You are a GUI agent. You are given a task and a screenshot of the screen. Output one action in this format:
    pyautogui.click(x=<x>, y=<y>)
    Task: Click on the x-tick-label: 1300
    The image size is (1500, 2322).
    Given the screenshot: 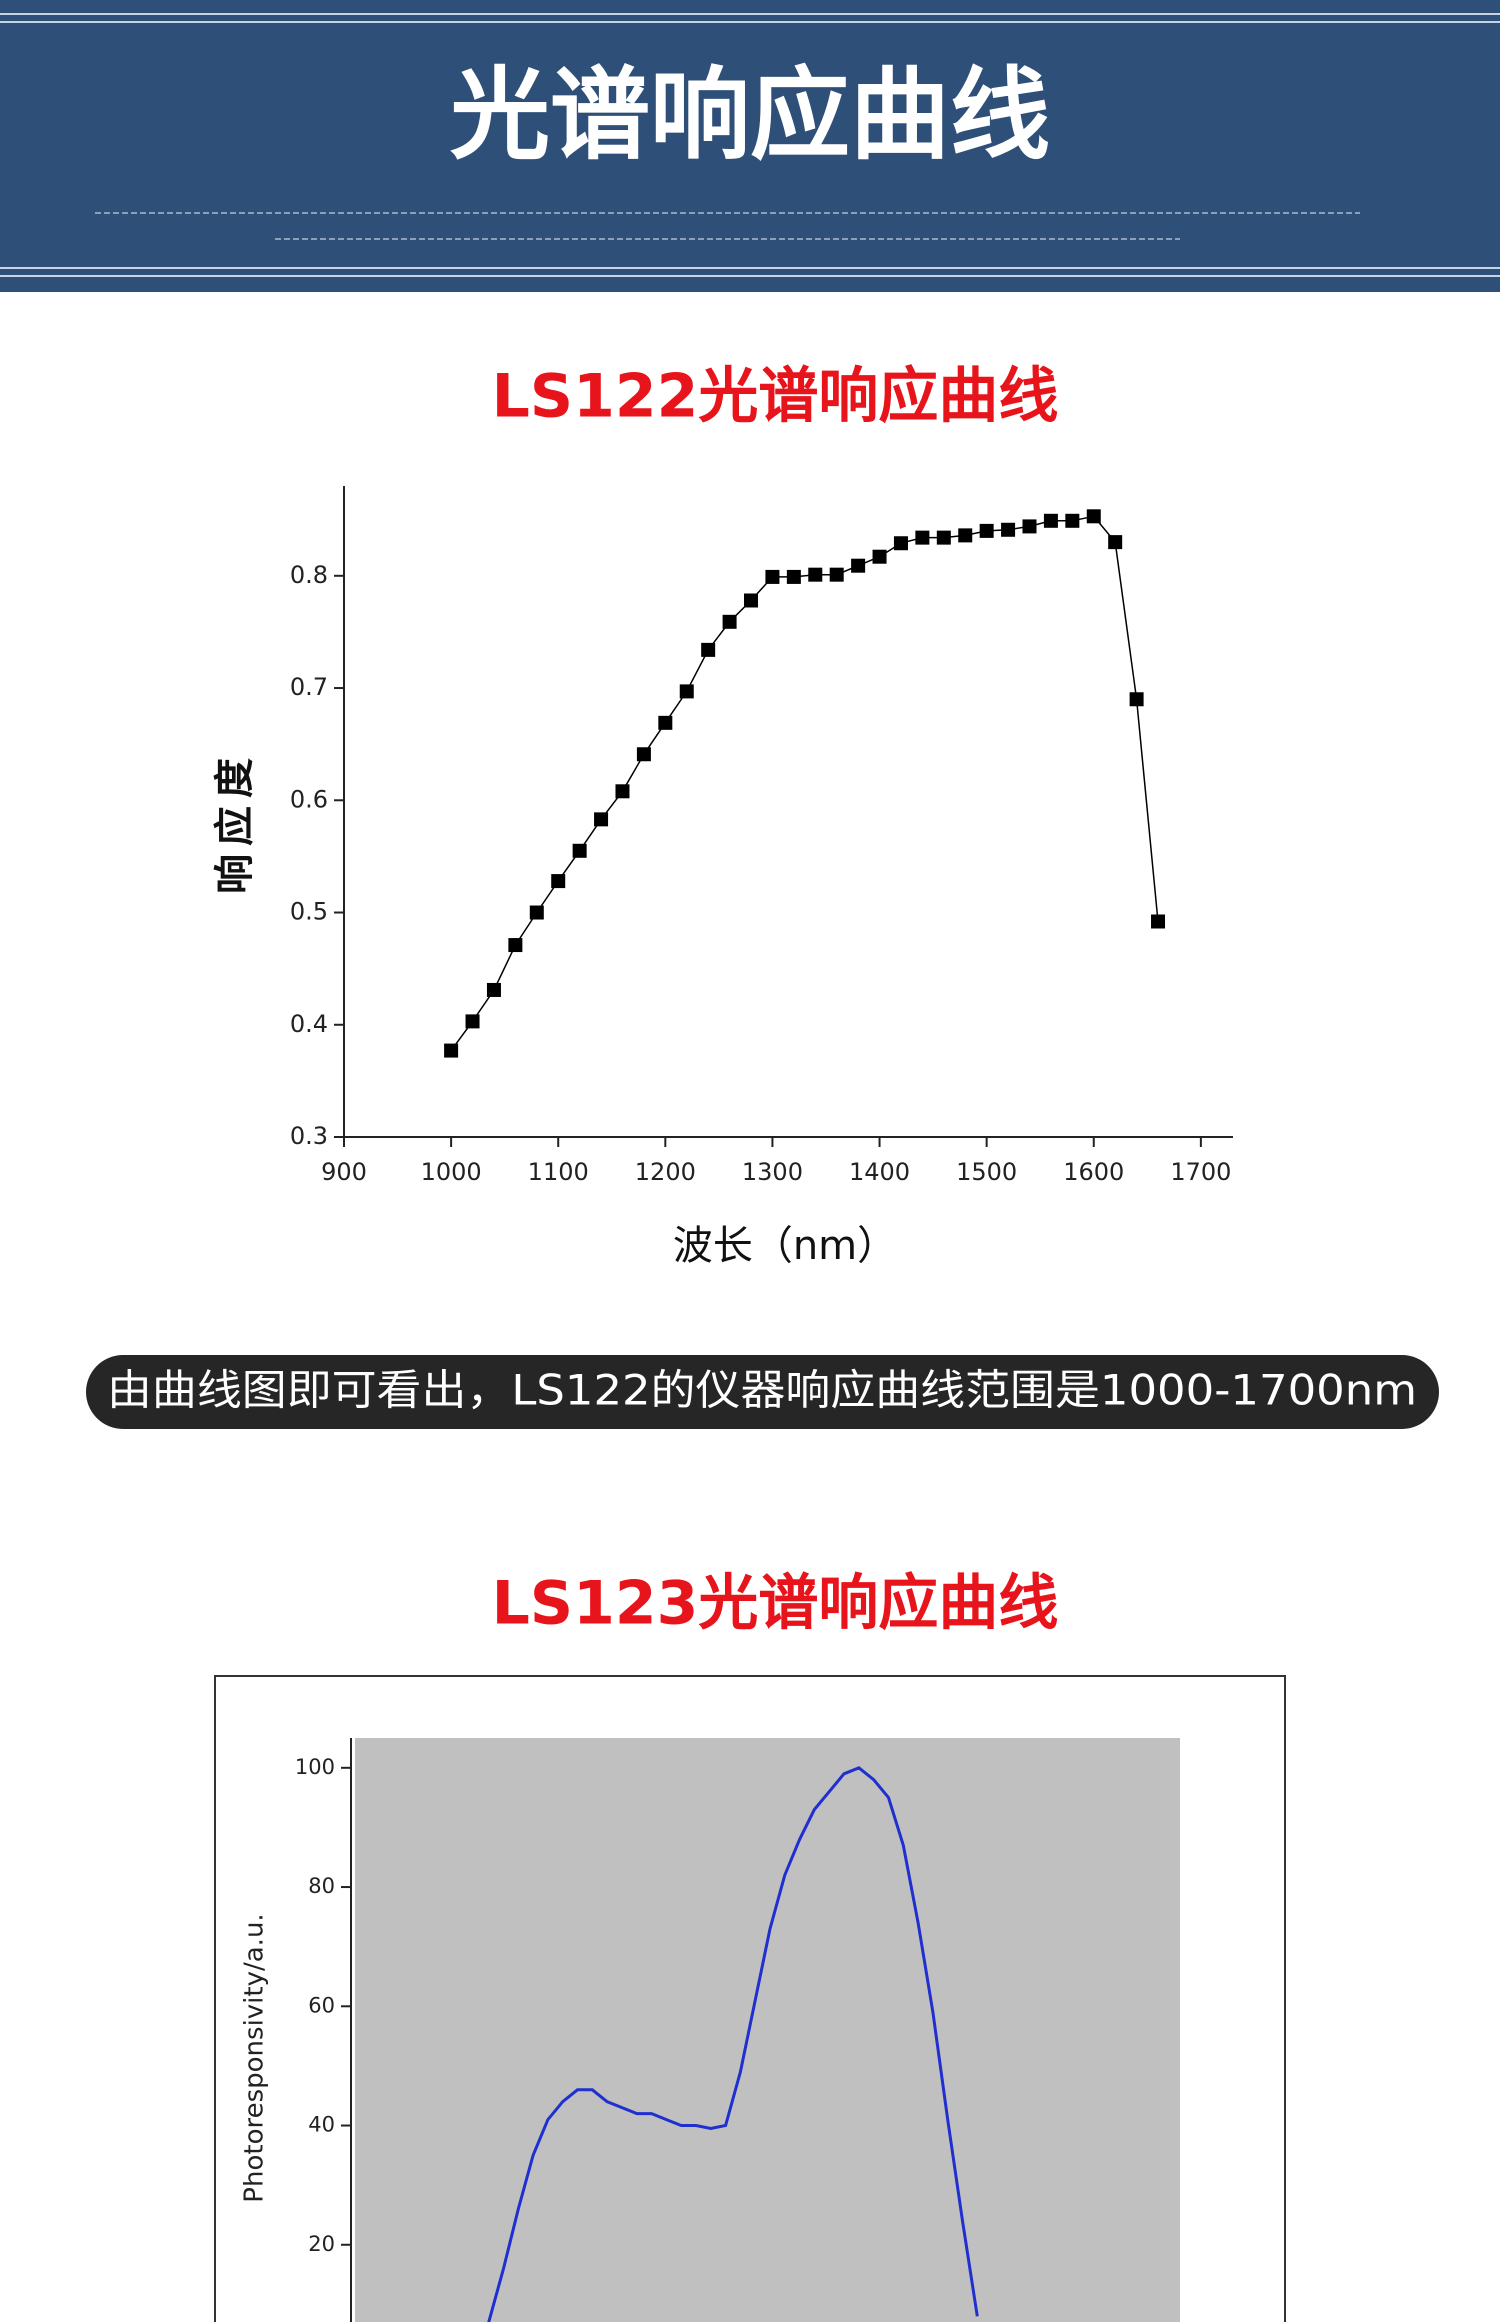 What is the action you would take?
    pyautogui.click(x=772, y=1172)
    